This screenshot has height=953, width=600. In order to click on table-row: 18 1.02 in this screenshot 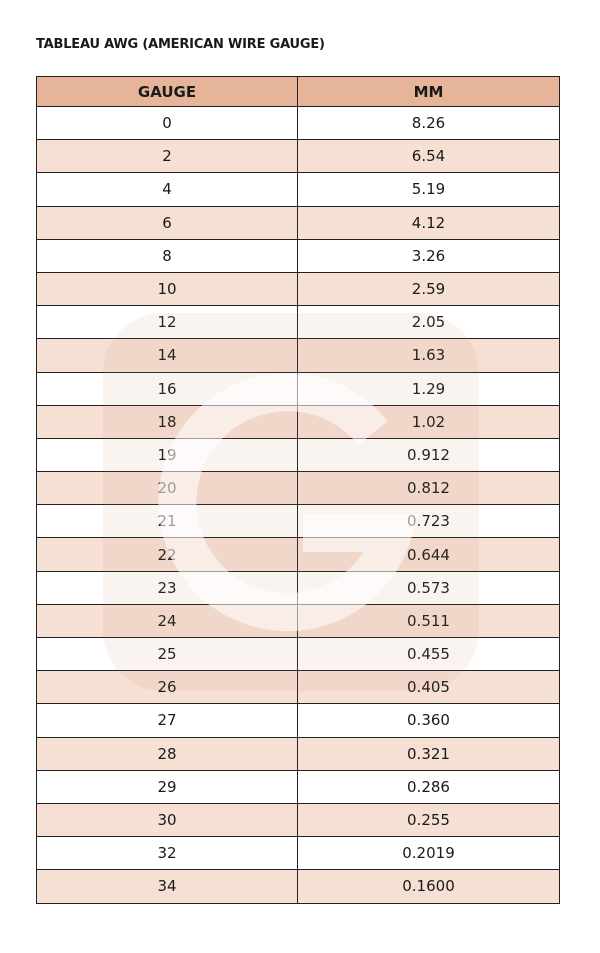, I will do `click(298, 421)`.